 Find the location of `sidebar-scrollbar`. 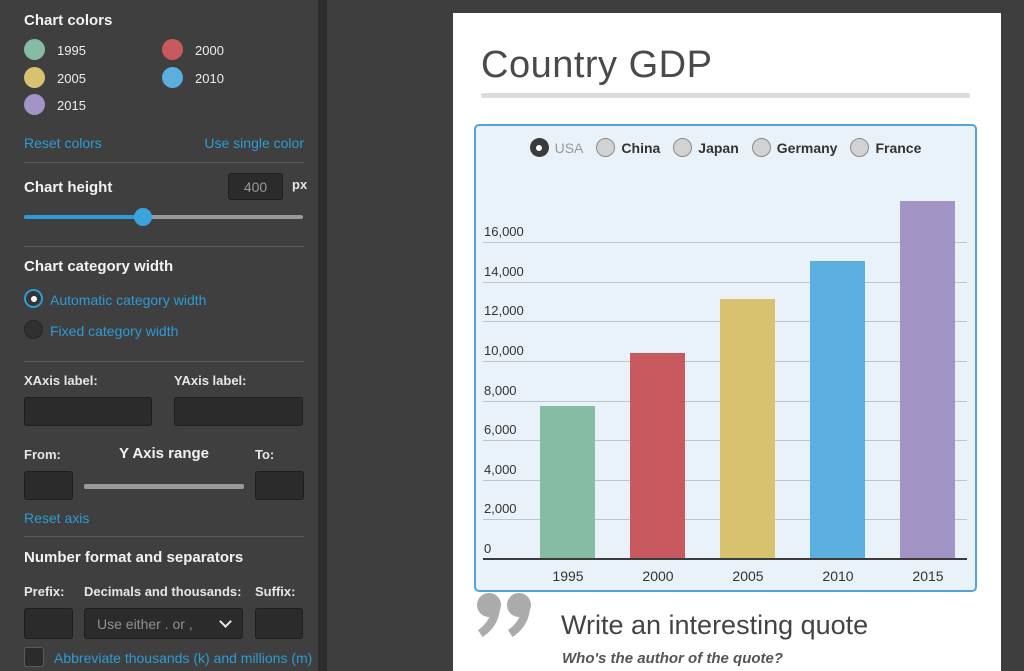

sidebar-scrollbar is located at coordinates (322, 335).